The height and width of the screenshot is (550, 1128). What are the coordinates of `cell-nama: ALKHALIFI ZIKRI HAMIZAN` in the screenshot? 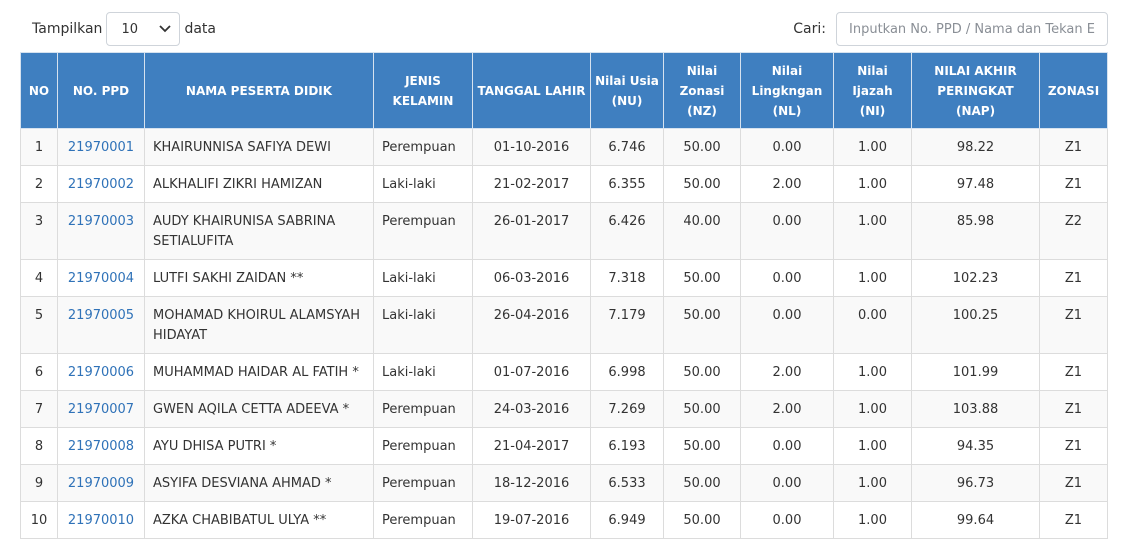 It's located at (259, 184).